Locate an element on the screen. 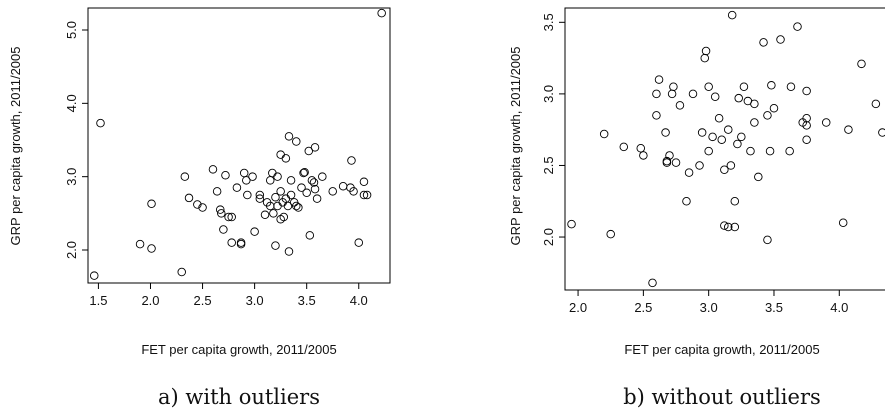  panel-a-y-tick-label: 4.0 is located at coordinates (71, 103).